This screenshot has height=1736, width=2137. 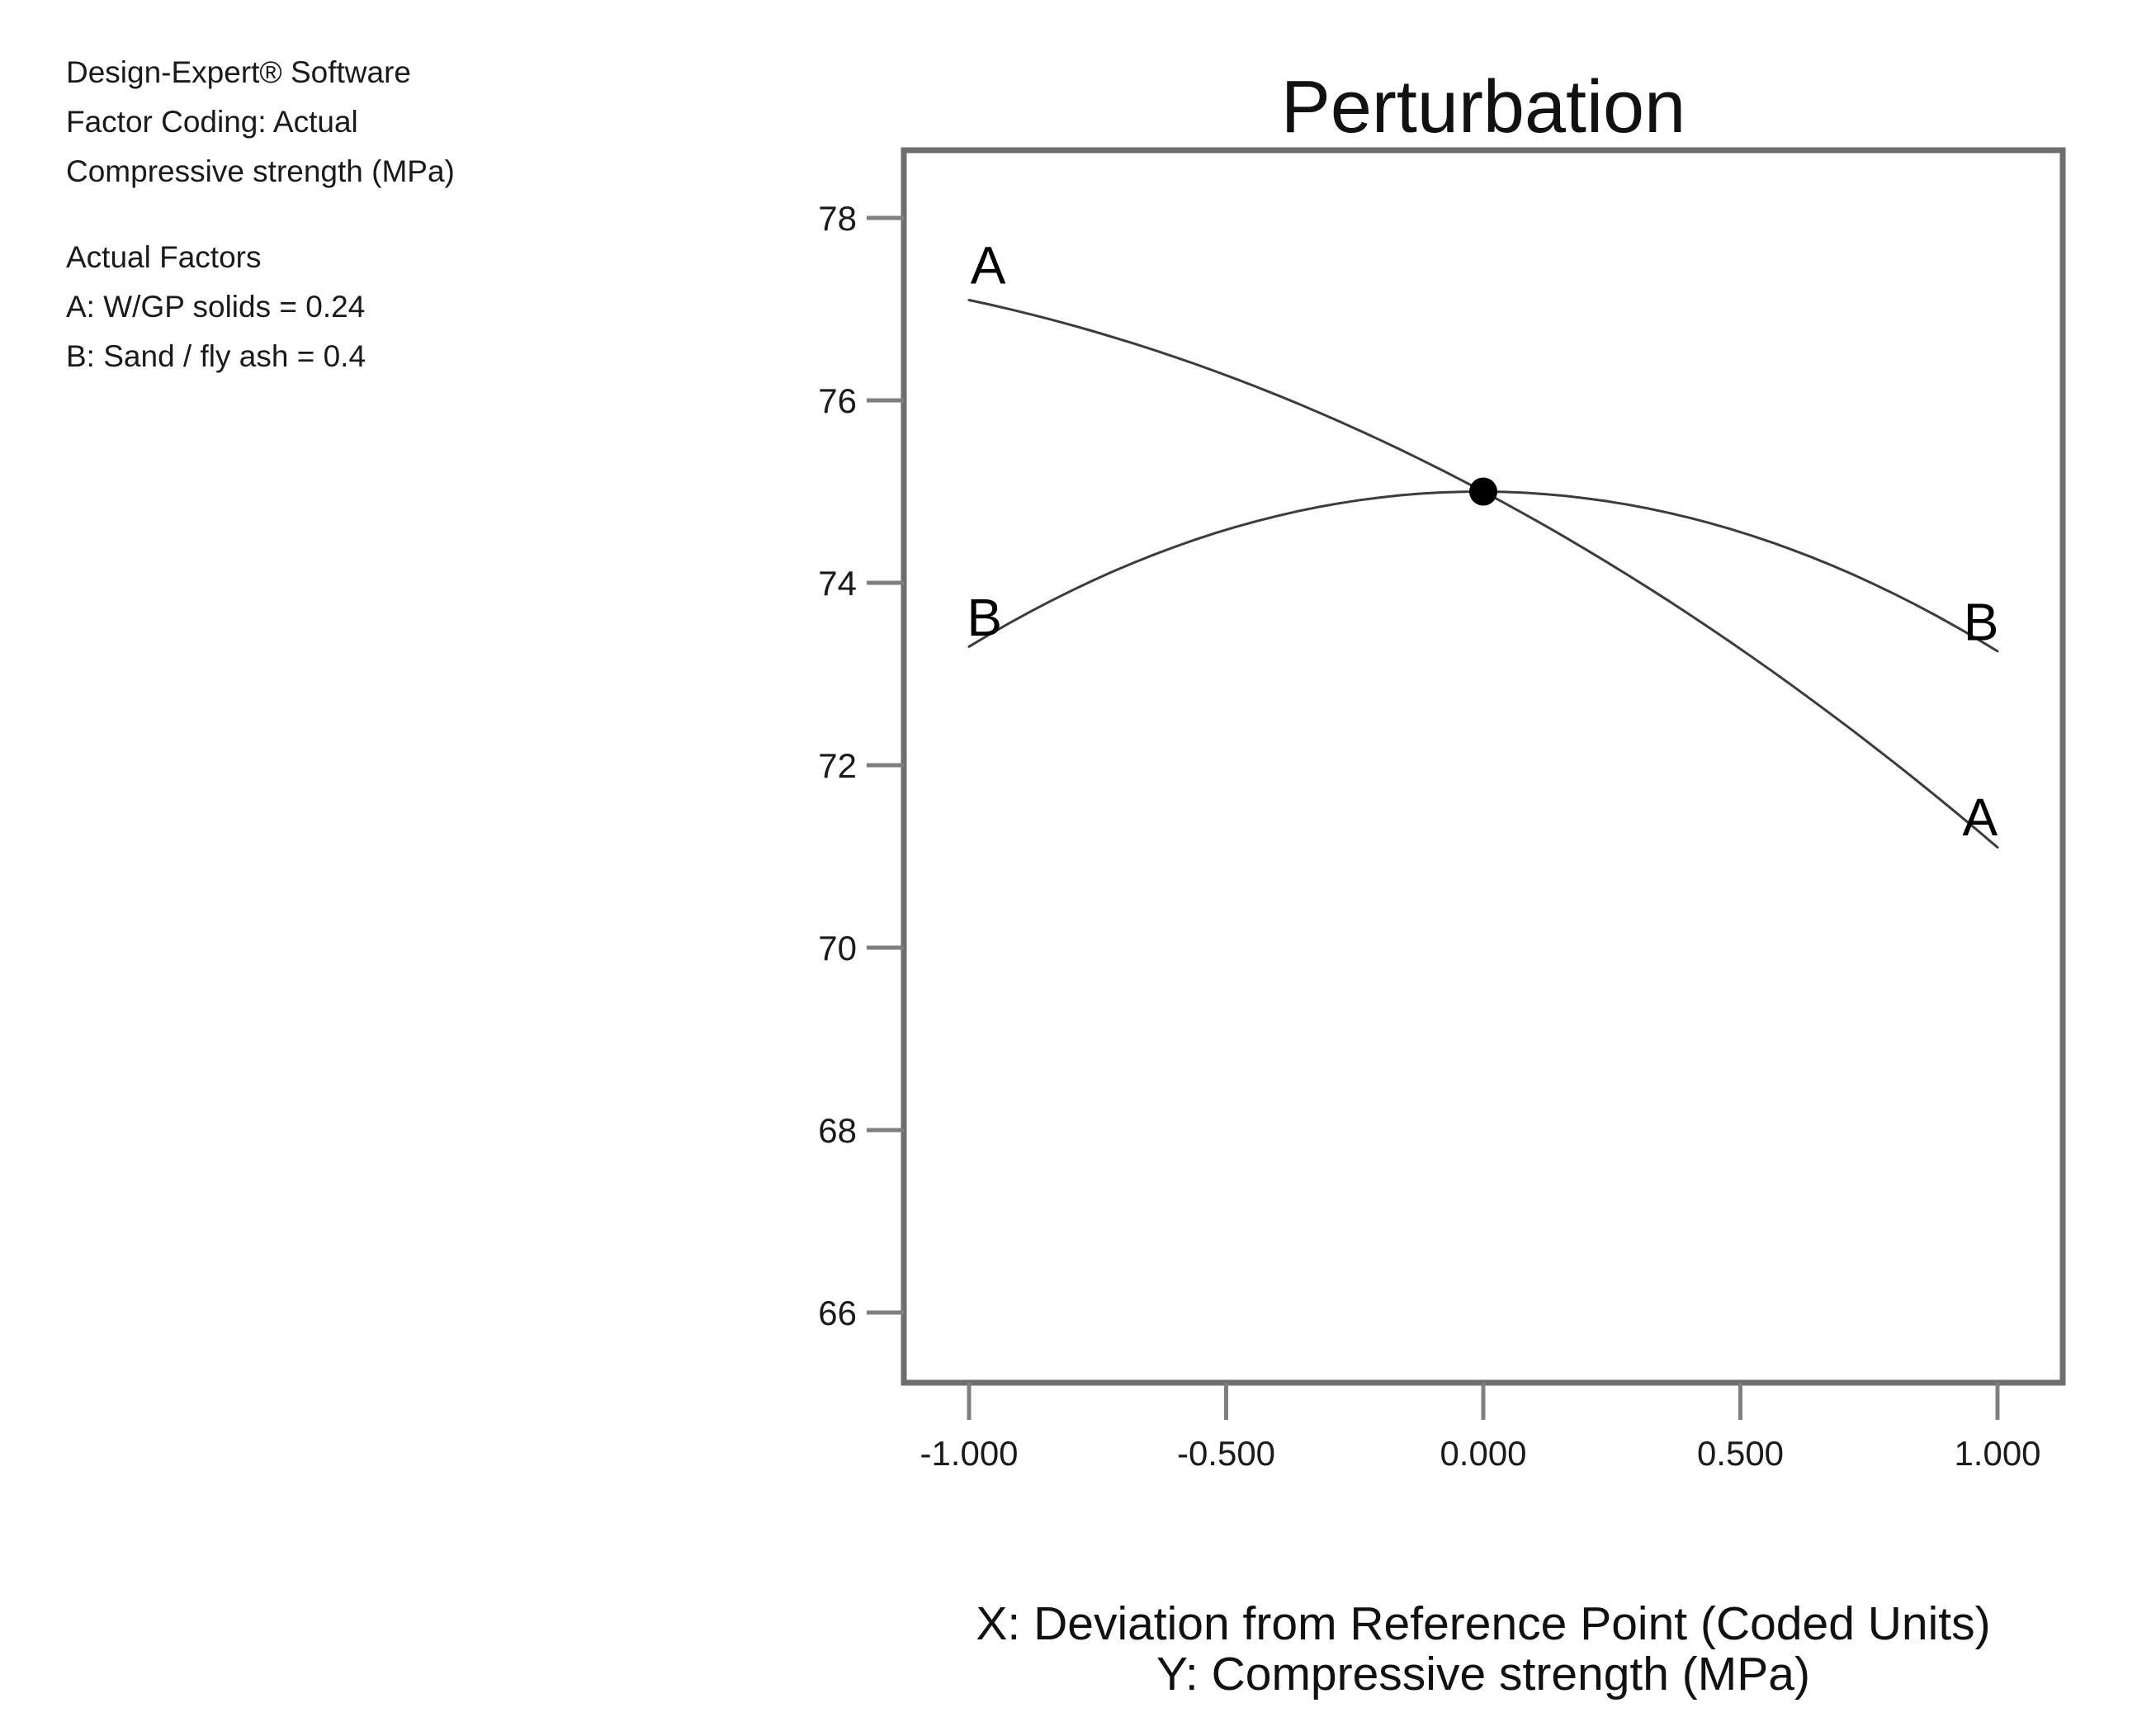 I want to click on y-tick-label: 70, so click(x=837, y=948).